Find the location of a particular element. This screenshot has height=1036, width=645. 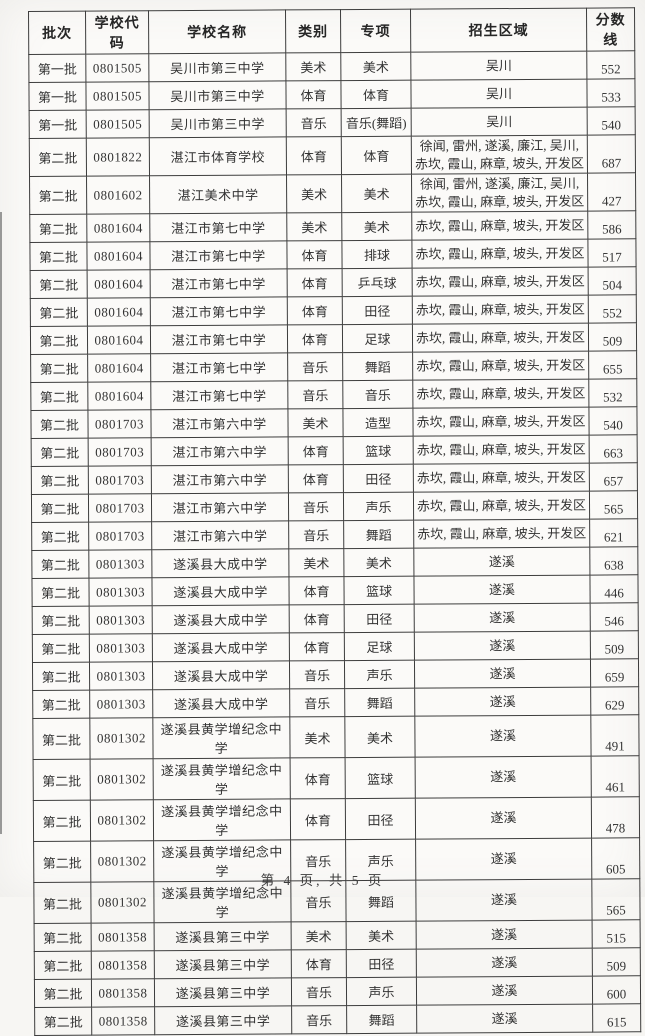

table-cell: 造型 is located at coordinates (378, 422).